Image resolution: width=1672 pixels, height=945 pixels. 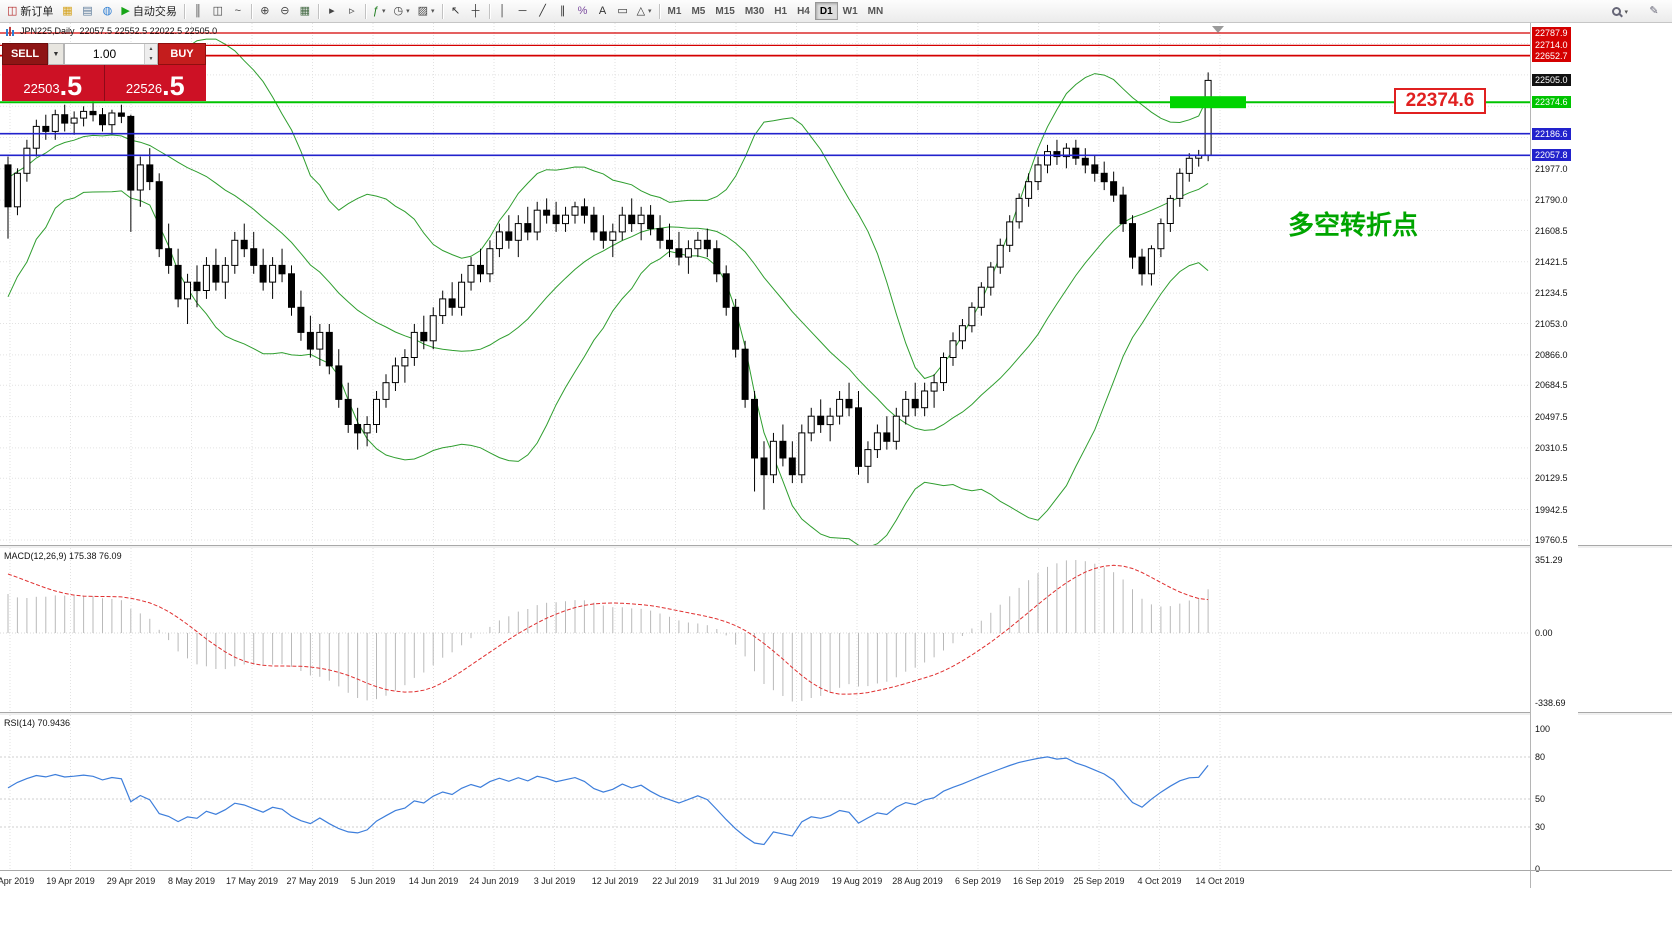 I want to click on candle-chart-icon: ◫, so click(x=218, y=10).